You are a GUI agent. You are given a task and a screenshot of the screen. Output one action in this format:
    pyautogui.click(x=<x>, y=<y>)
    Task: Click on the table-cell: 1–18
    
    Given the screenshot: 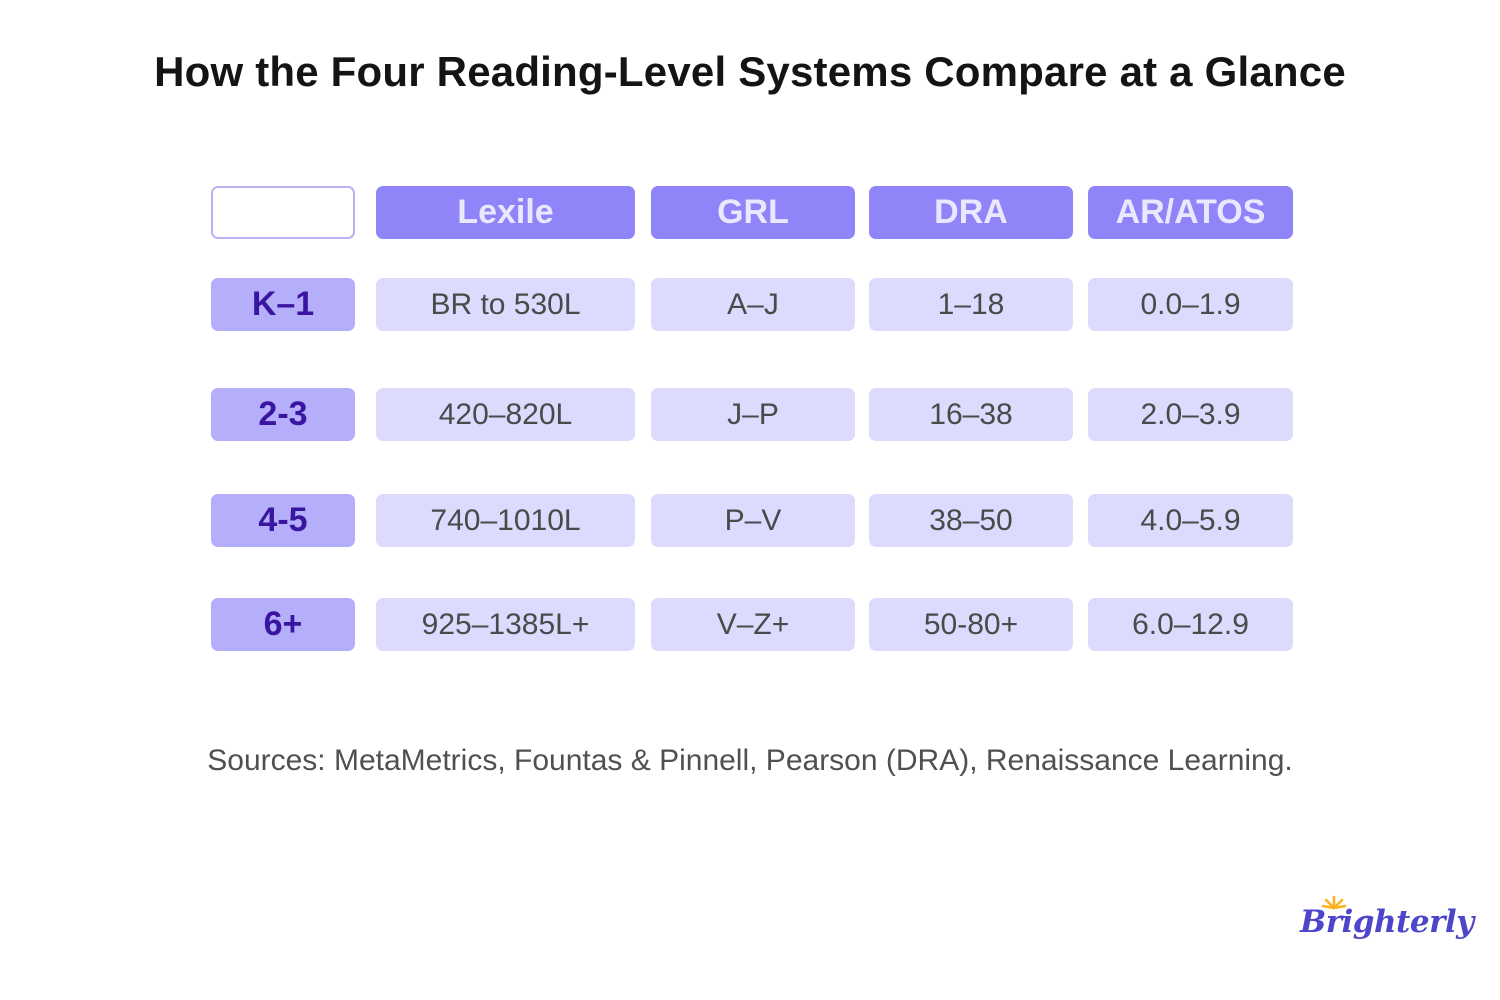 What is the action you would take?
    pyautogui.click(x=971, y=304)
    